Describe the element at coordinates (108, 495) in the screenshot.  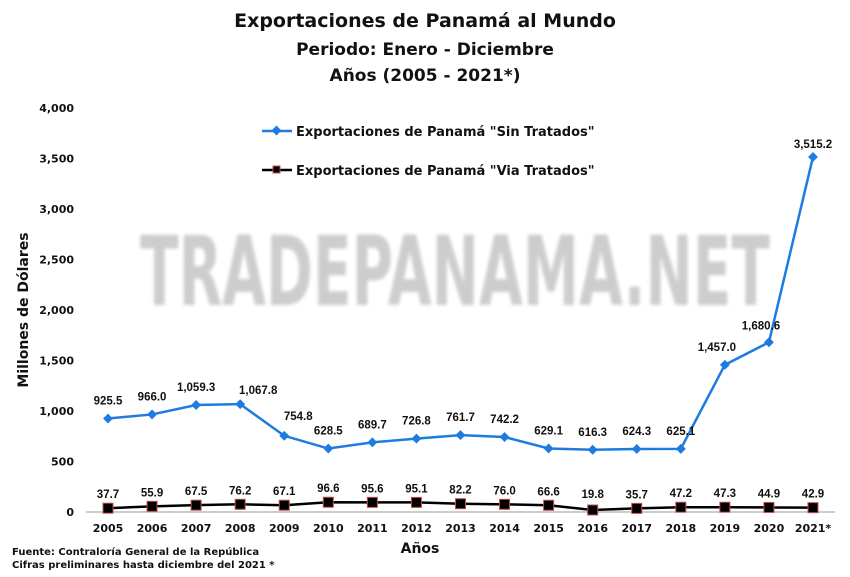
I see `data-label: 37.7` at that location.